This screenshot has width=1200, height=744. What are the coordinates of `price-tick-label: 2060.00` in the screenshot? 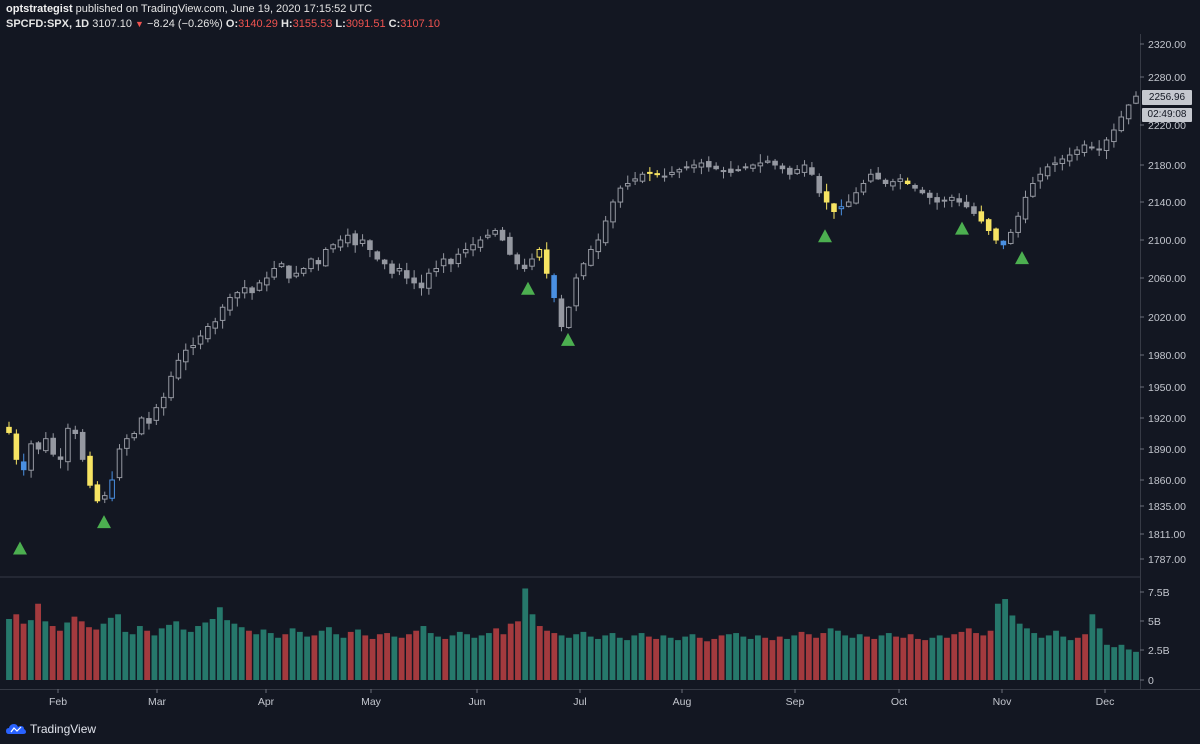 It's located at (1167, 279).